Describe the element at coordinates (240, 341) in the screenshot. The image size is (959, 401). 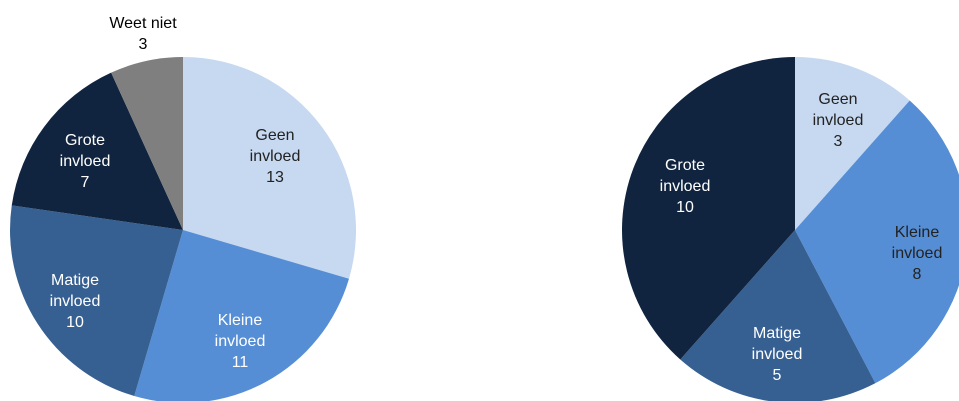
I see `slice-label-0-1: Kleine invloed 11` at that location.